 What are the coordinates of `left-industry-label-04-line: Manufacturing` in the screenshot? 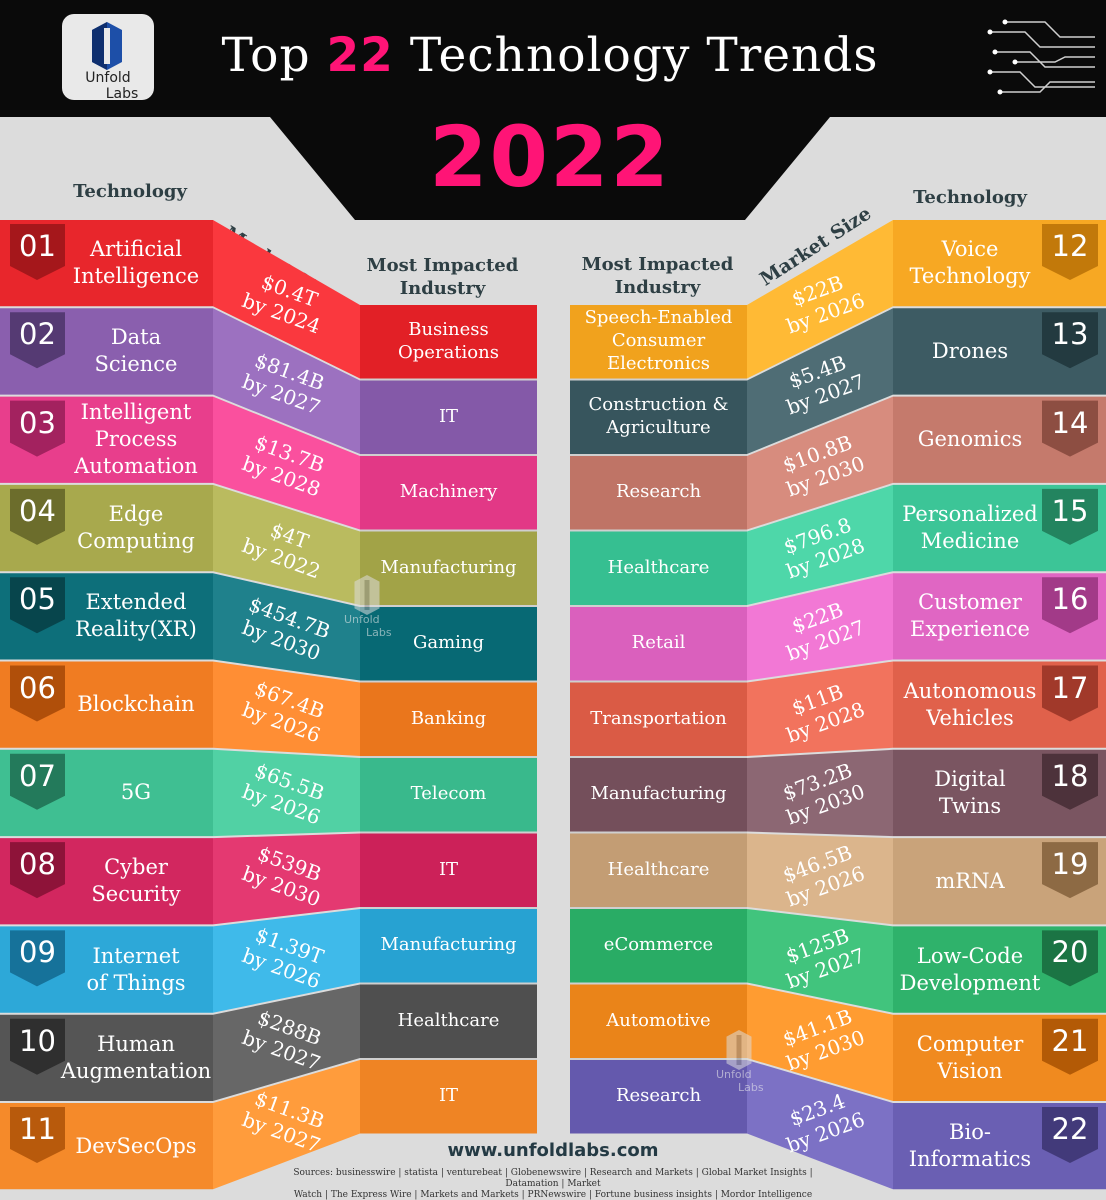 It's located at (448, 567).